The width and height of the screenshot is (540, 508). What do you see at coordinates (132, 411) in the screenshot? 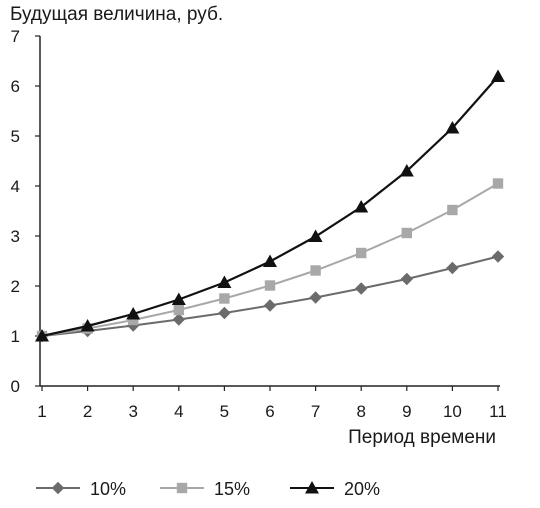
I see `x-tick-label: 3` at bounding box center [132, 411].